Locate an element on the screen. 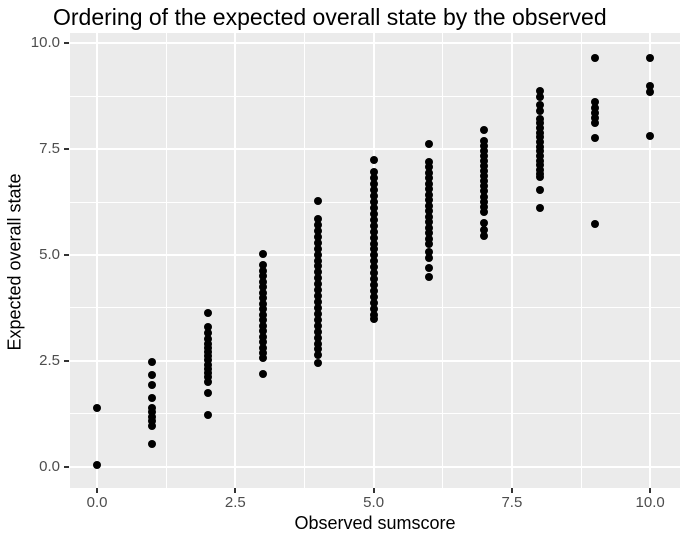 The image size is (685, 536). y-tick-label: 2.5 is located at coordinates (49, 360).